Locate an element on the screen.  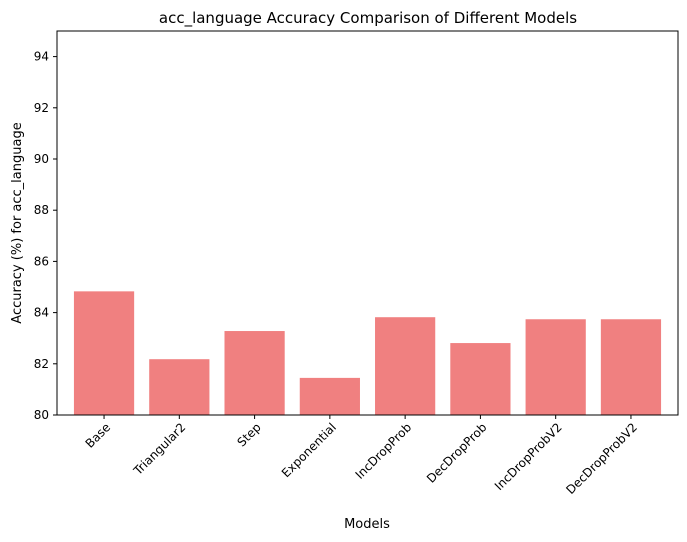
x-tick-label: DecDropProb is located at coordinates (457, 453).